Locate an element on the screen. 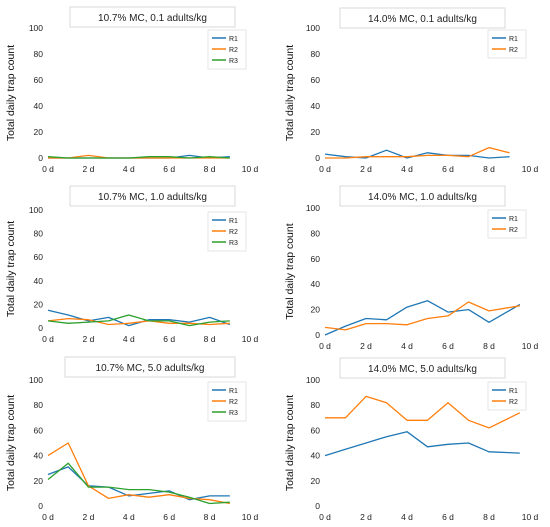 The image size is (550, 527). chart-title: 14.0% MC, 0.1 adults/kg is located at coordinates (422, 19).